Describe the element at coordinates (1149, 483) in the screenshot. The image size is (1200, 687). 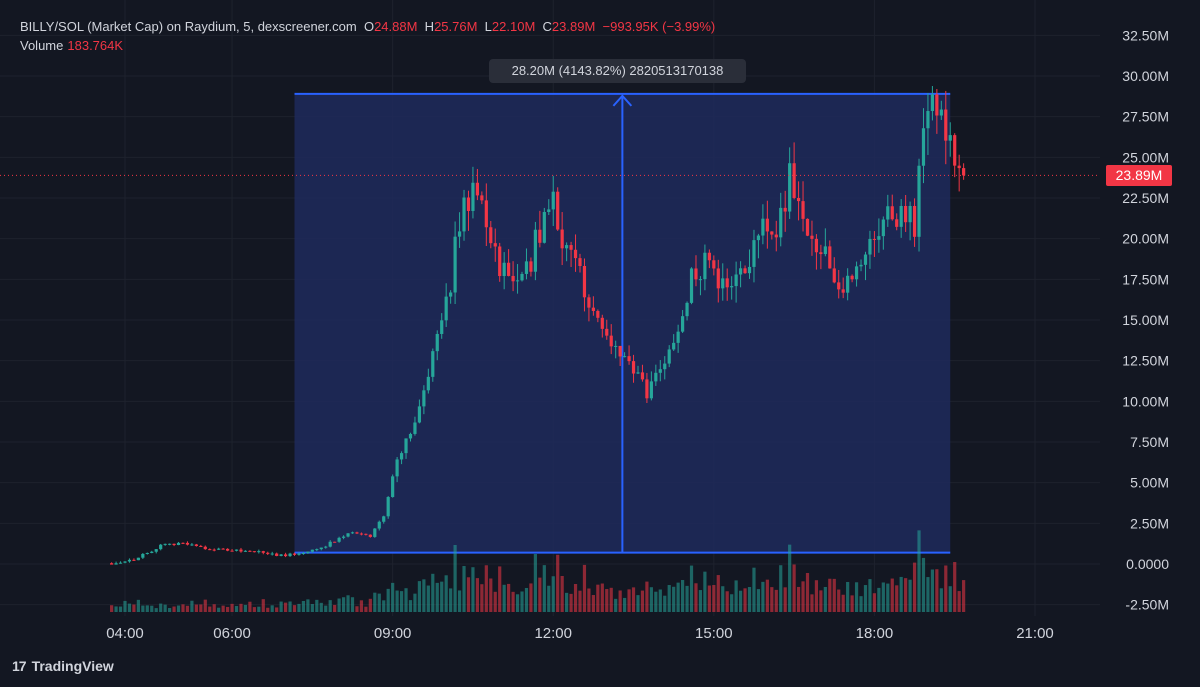
I see `y-axis-tick-label: 5.00M` at that location.